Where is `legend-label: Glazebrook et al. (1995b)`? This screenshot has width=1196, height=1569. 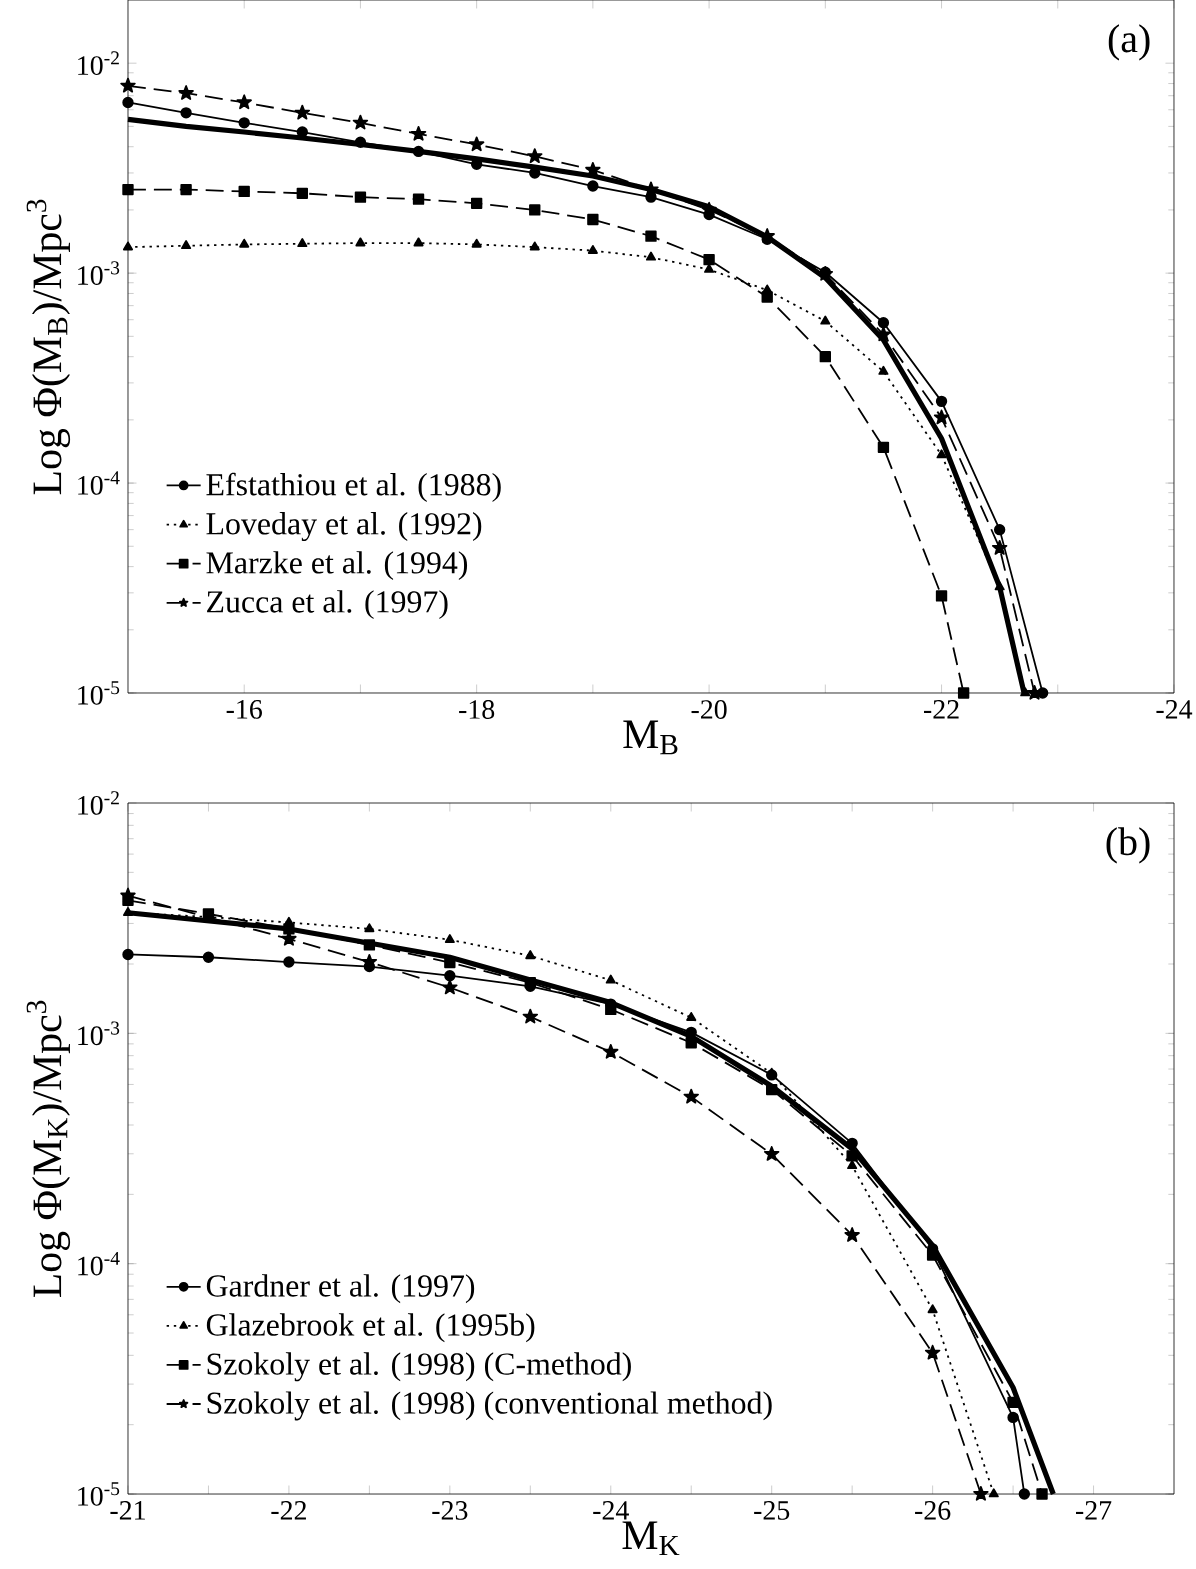
legend-label: Glazebrook et al. (1995b) is located at coordinates (370, 1328).